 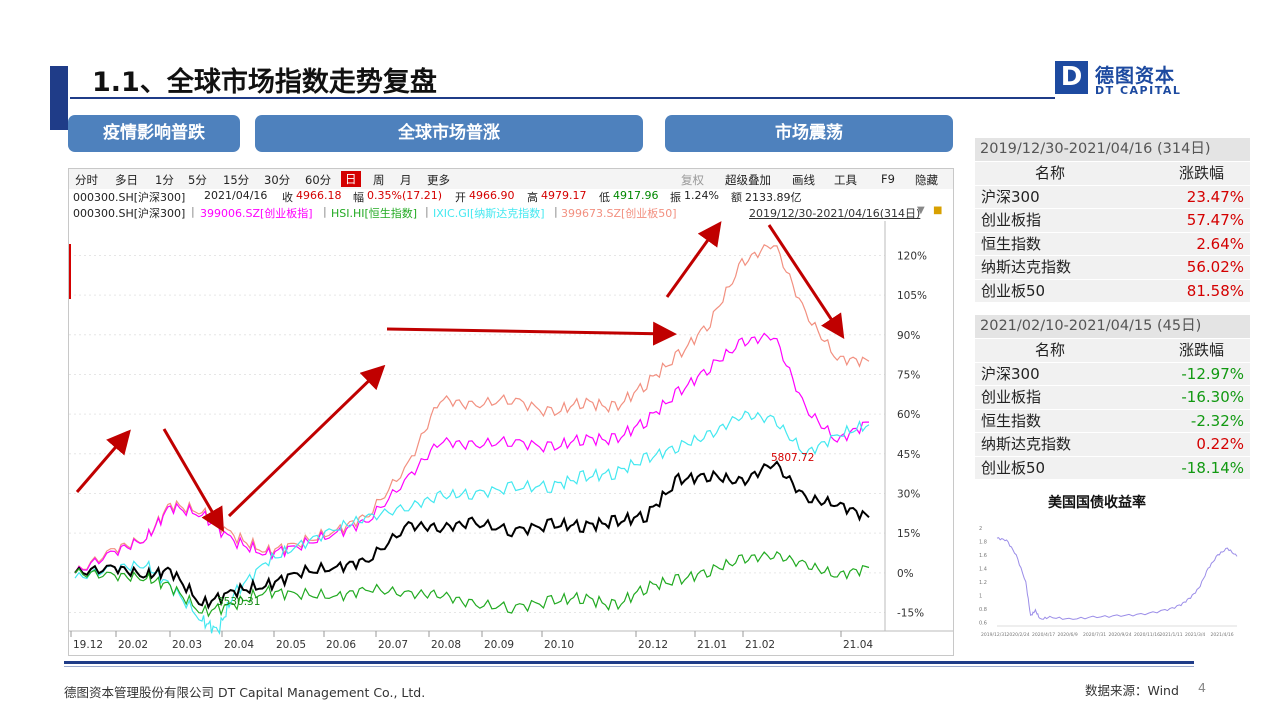 What do you see at coordinates (1112, 149) in the screenshot?
I see `table1-title: 2019/12/30-2021/04/16 (314日)` at bounding box center [1112, 149].